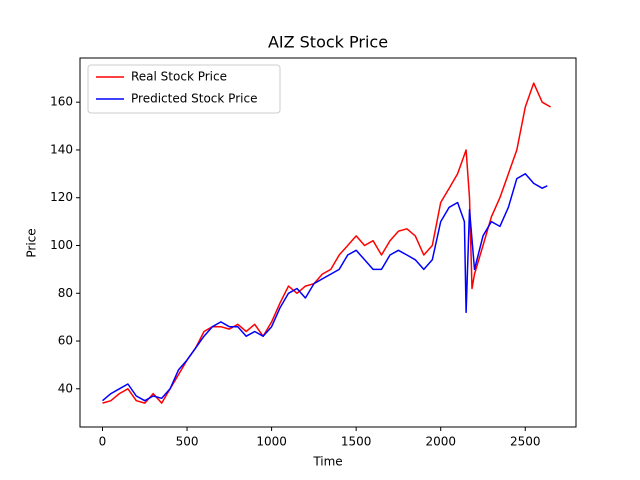 The width and height of the screenshot is (640, 480). What do you see at coordinates (440, 442) in the screenshot?
I see `x-tick-label: 2000` at bounding box center [440, 442].